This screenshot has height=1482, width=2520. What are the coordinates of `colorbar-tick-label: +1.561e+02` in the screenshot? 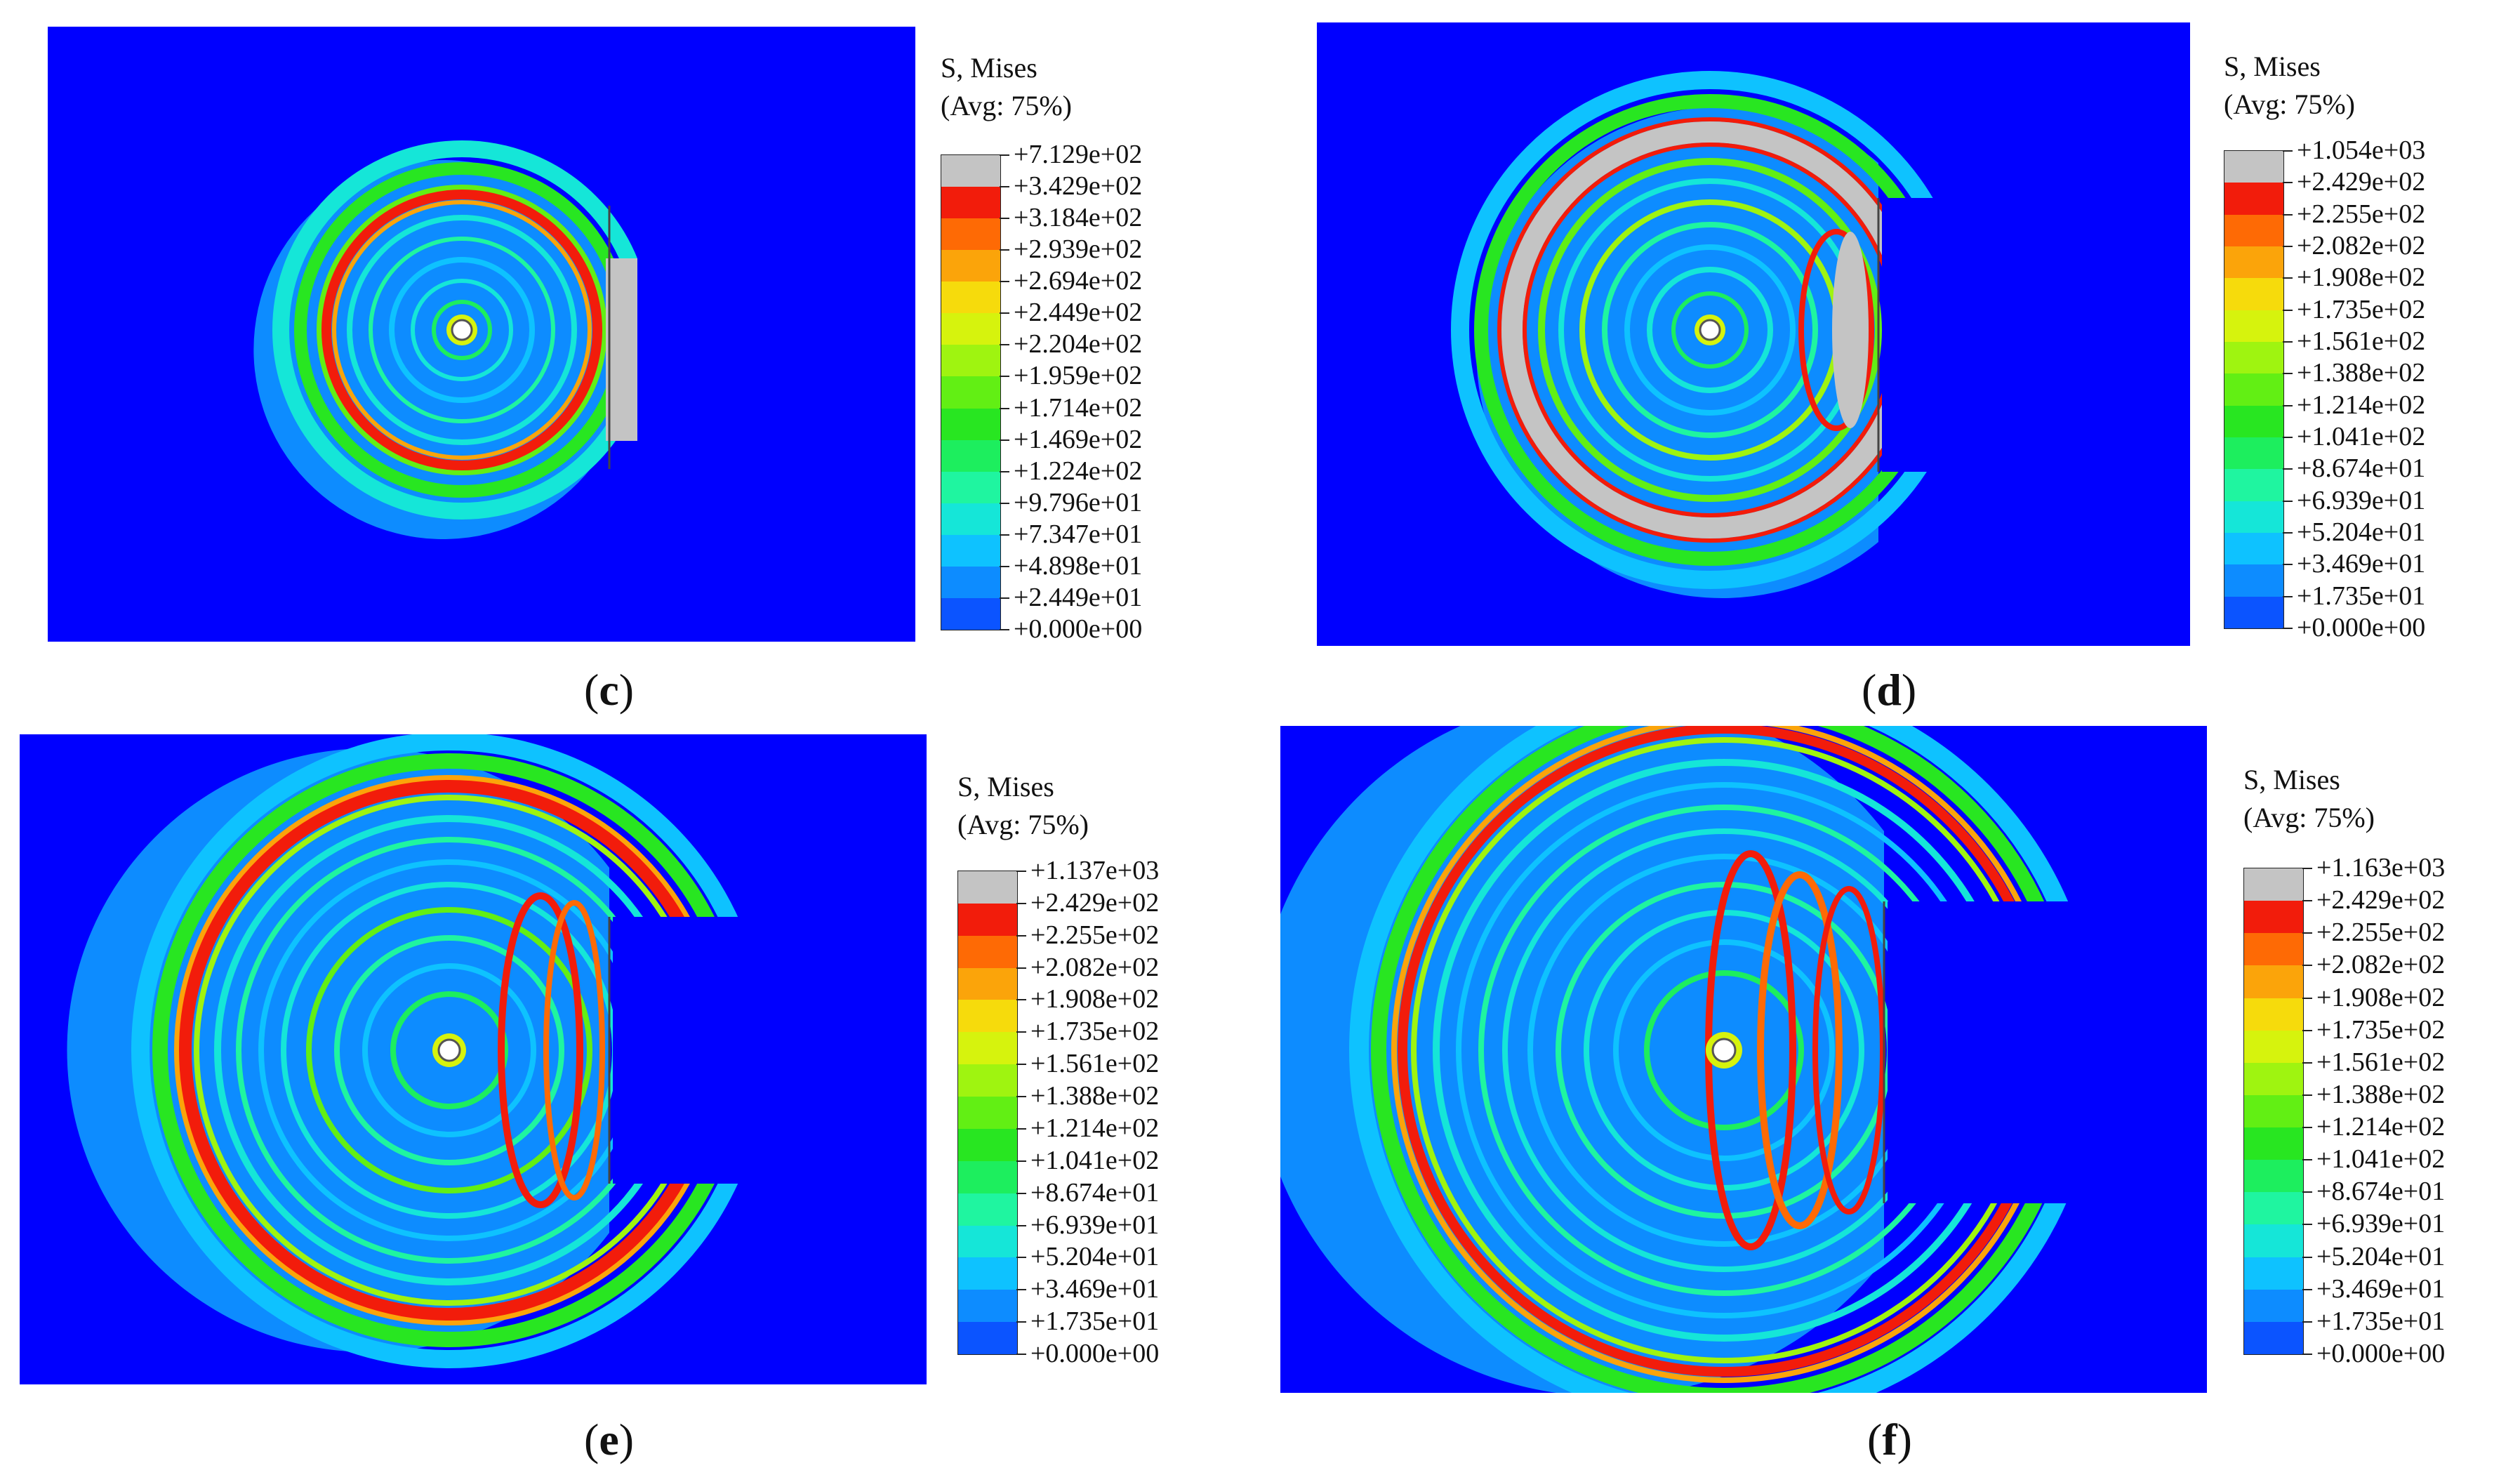 It's located at (2381, 1062).